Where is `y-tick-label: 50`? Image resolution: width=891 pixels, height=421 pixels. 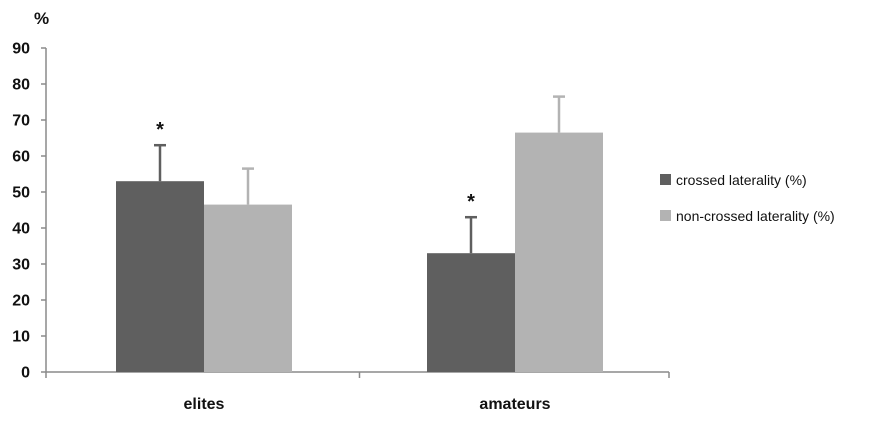
y-tick-label: 50 is located at coordinates (21, 193).